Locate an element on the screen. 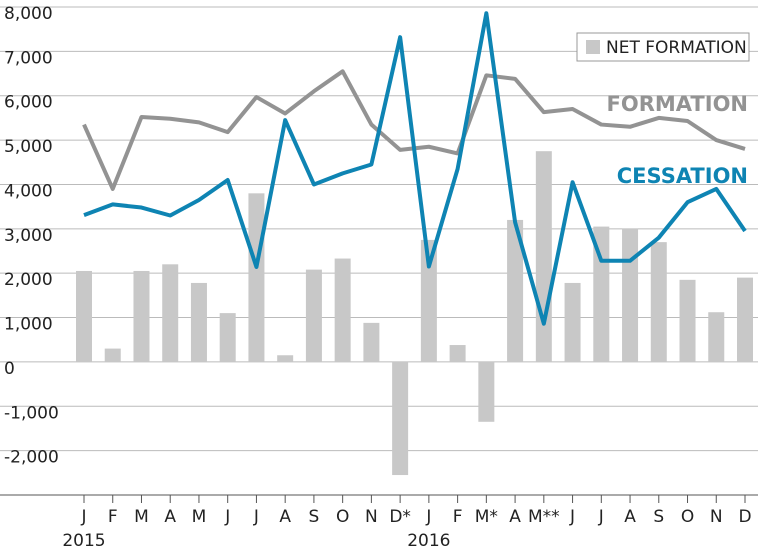 The image size is (758, 554). year-label: 2016 is located at coordinates (428, 540).